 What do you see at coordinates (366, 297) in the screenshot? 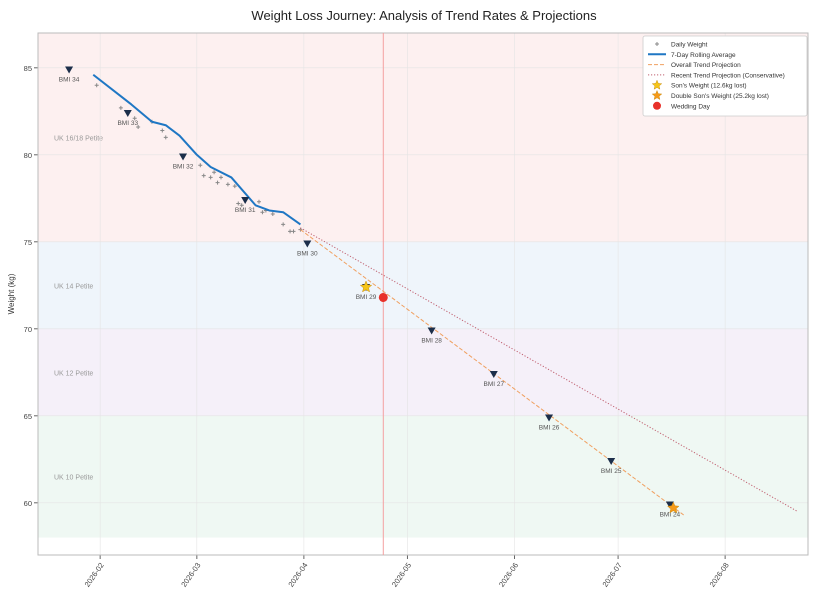
I see `bmi-label: BMI 29` at bounding box center [366, 297].